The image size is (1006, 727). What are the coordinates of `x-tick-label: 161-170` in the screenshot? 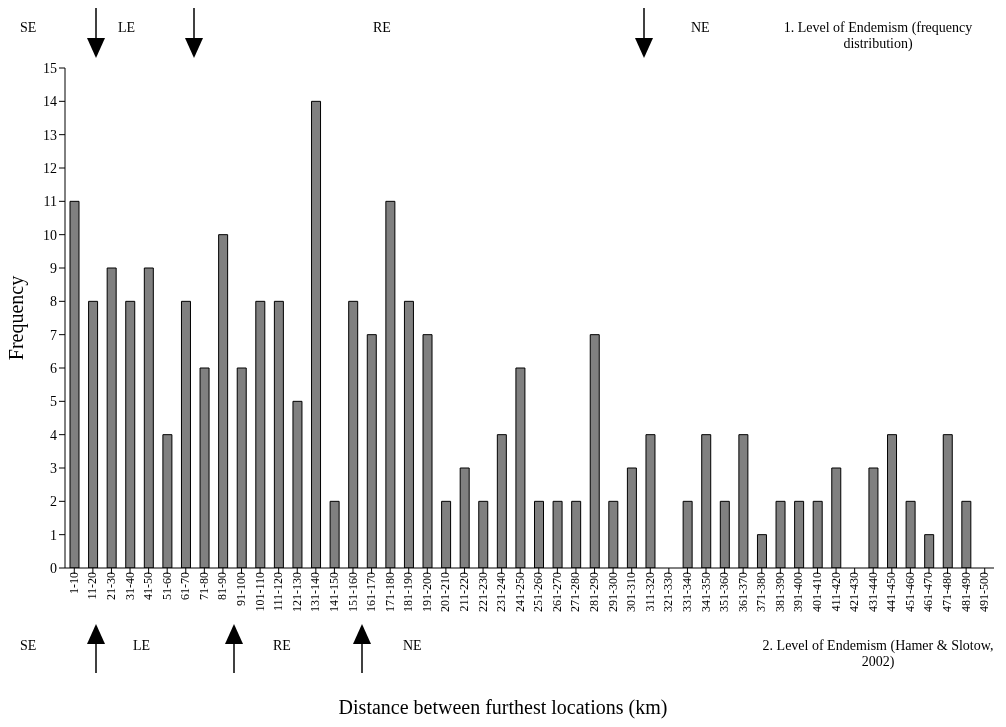 It's located at (371, 592).